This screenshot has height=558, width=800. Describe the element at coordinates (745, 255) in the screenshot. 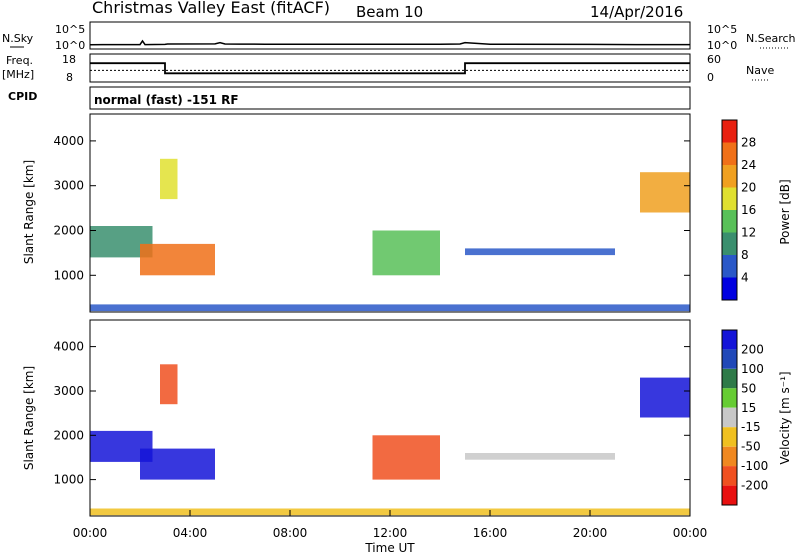

I see `power-colorbar-tick-5: 8` at that location.